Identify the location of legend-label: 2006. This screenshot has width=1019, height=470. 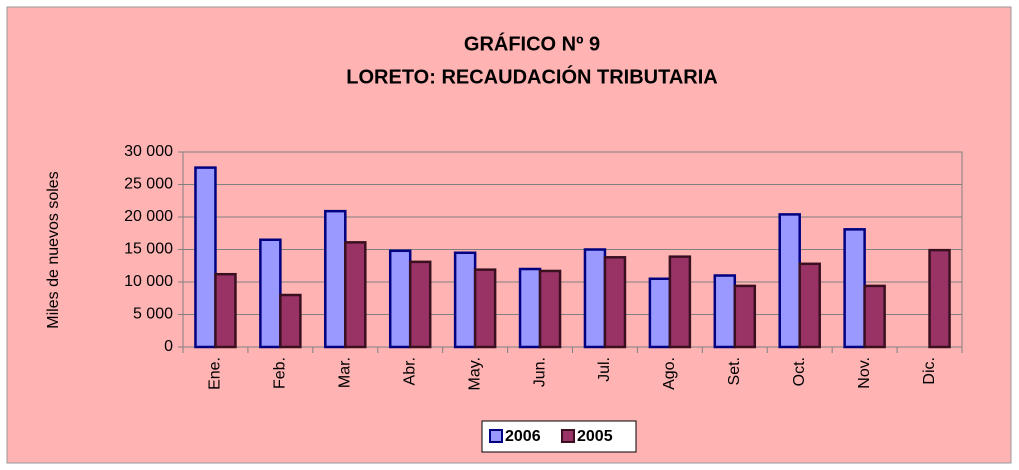
(523, 436).